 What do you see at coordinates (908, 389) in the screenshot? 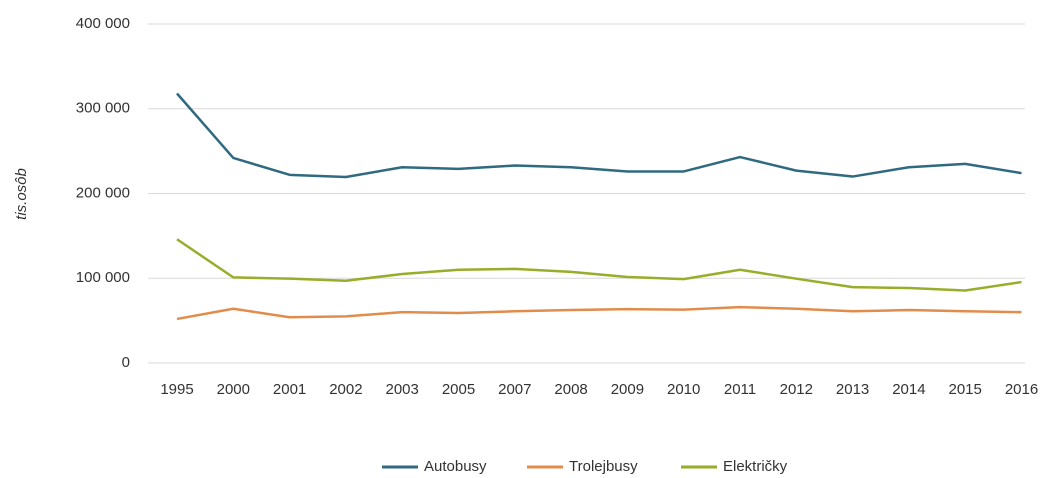
I see `x-tick-label: 2014` at bounding box center [908, 389].